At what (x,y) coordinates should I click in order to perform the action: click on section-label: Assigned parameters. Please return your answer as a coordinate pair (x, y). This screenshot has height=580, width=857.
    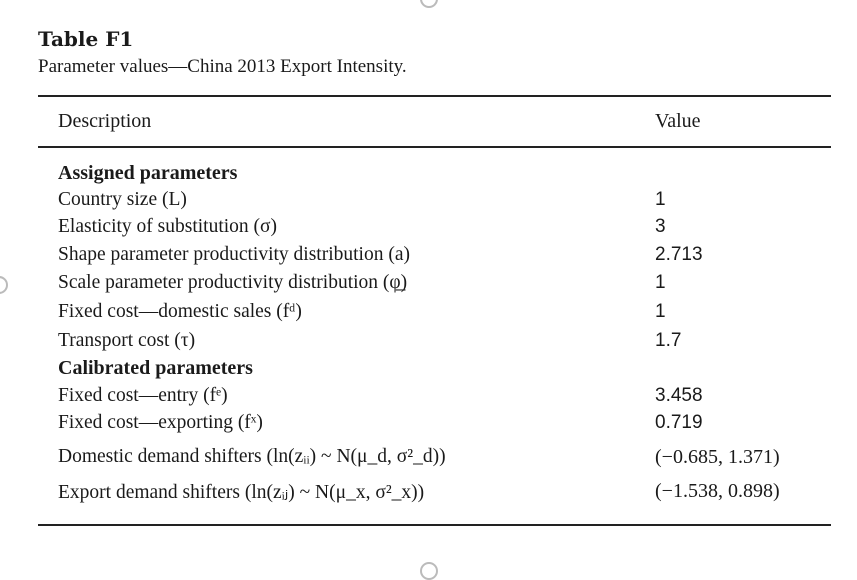
    Looking at the image, I should click on (148, 173).